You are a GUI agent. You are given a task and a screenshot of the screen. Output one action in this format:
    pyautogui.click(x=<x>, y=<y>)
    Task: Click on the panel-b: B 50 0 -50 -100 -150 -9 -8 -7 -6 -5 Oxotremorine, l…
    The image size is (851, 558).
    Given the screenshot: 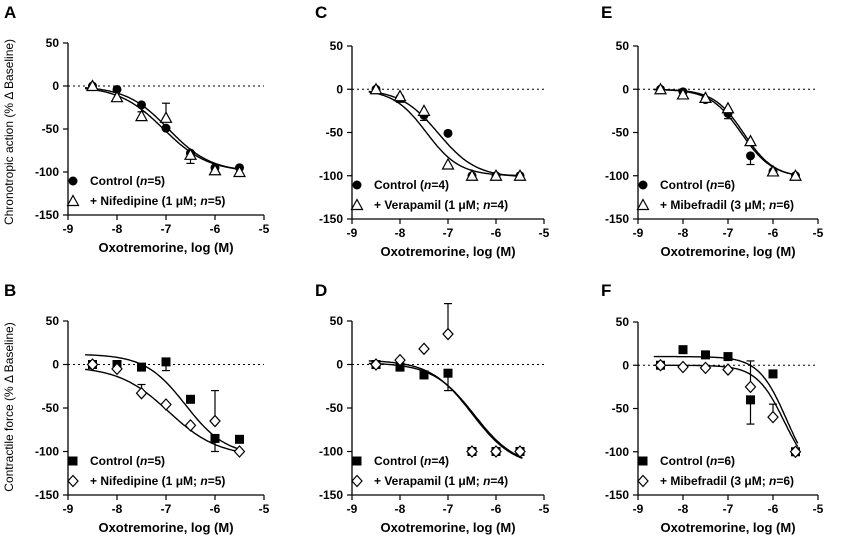 What is the action you would take?
    pyautogui.click(x=137, y=408)
    